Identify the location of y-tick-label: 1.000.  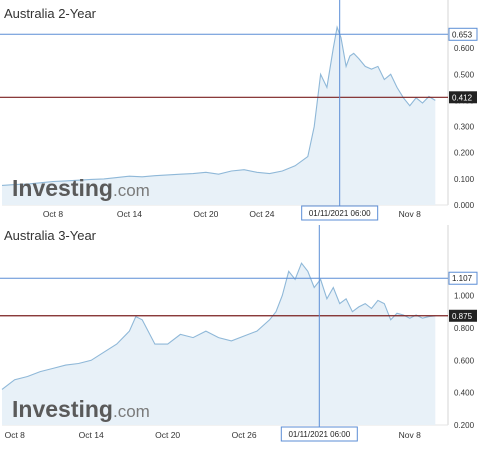
(464, 296).